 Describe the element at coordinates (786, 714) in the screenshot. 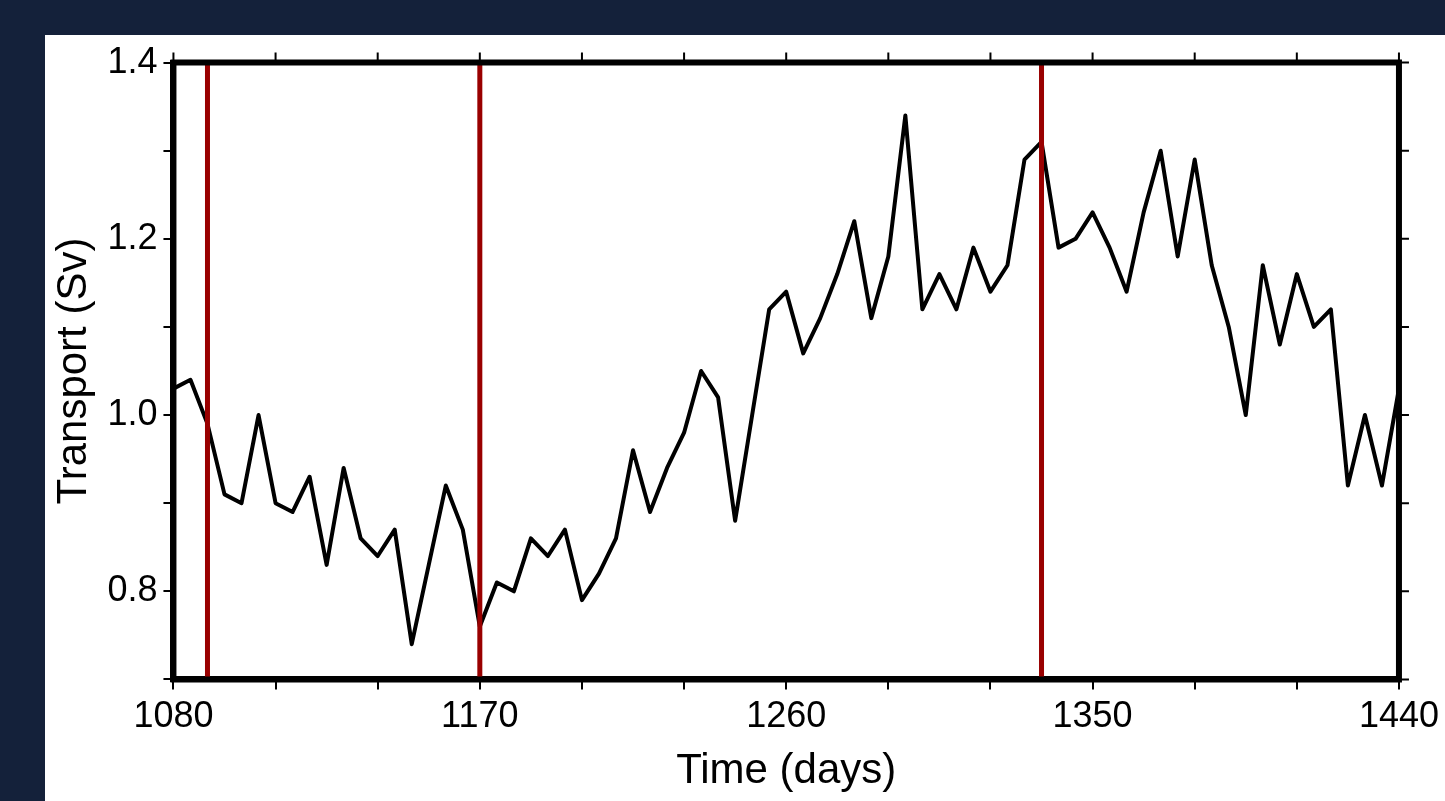

I see `x-tick-label: 1260` at that location.